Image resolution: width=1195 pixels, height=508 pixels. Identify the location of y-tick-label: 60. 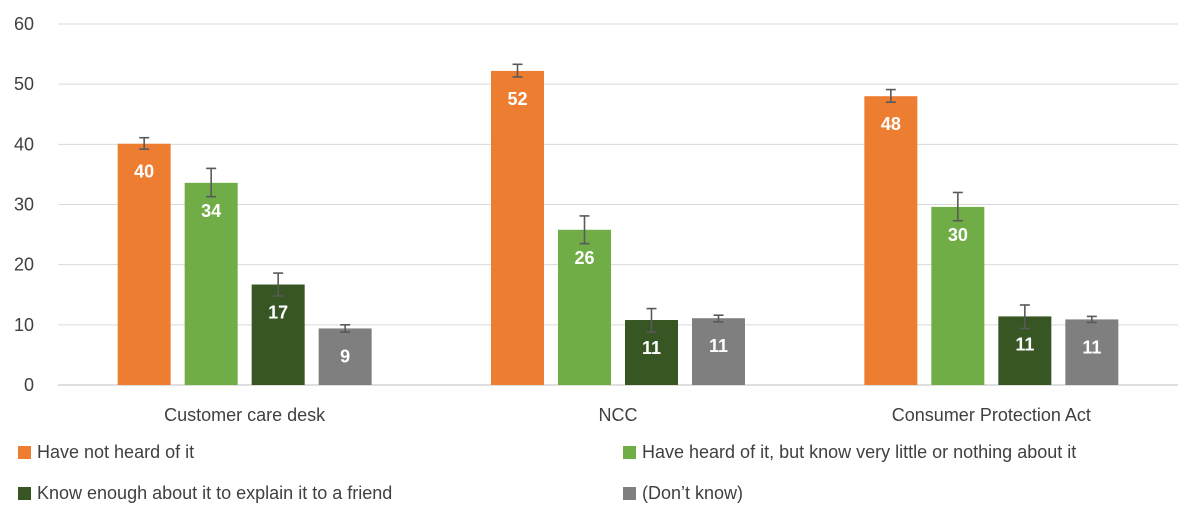
(24, 24).